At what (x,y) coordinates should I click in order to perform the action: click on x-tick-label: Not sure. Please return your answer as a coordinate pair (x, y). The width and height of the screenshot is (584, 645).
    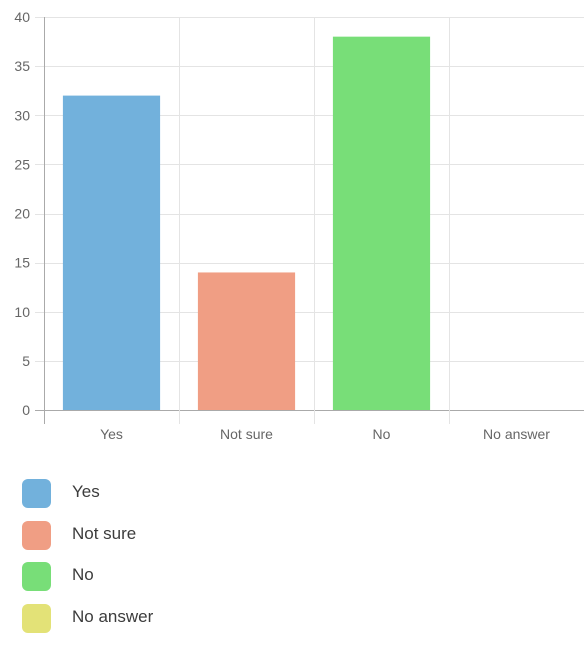
    Looking at the image, I should click on (246, 434).